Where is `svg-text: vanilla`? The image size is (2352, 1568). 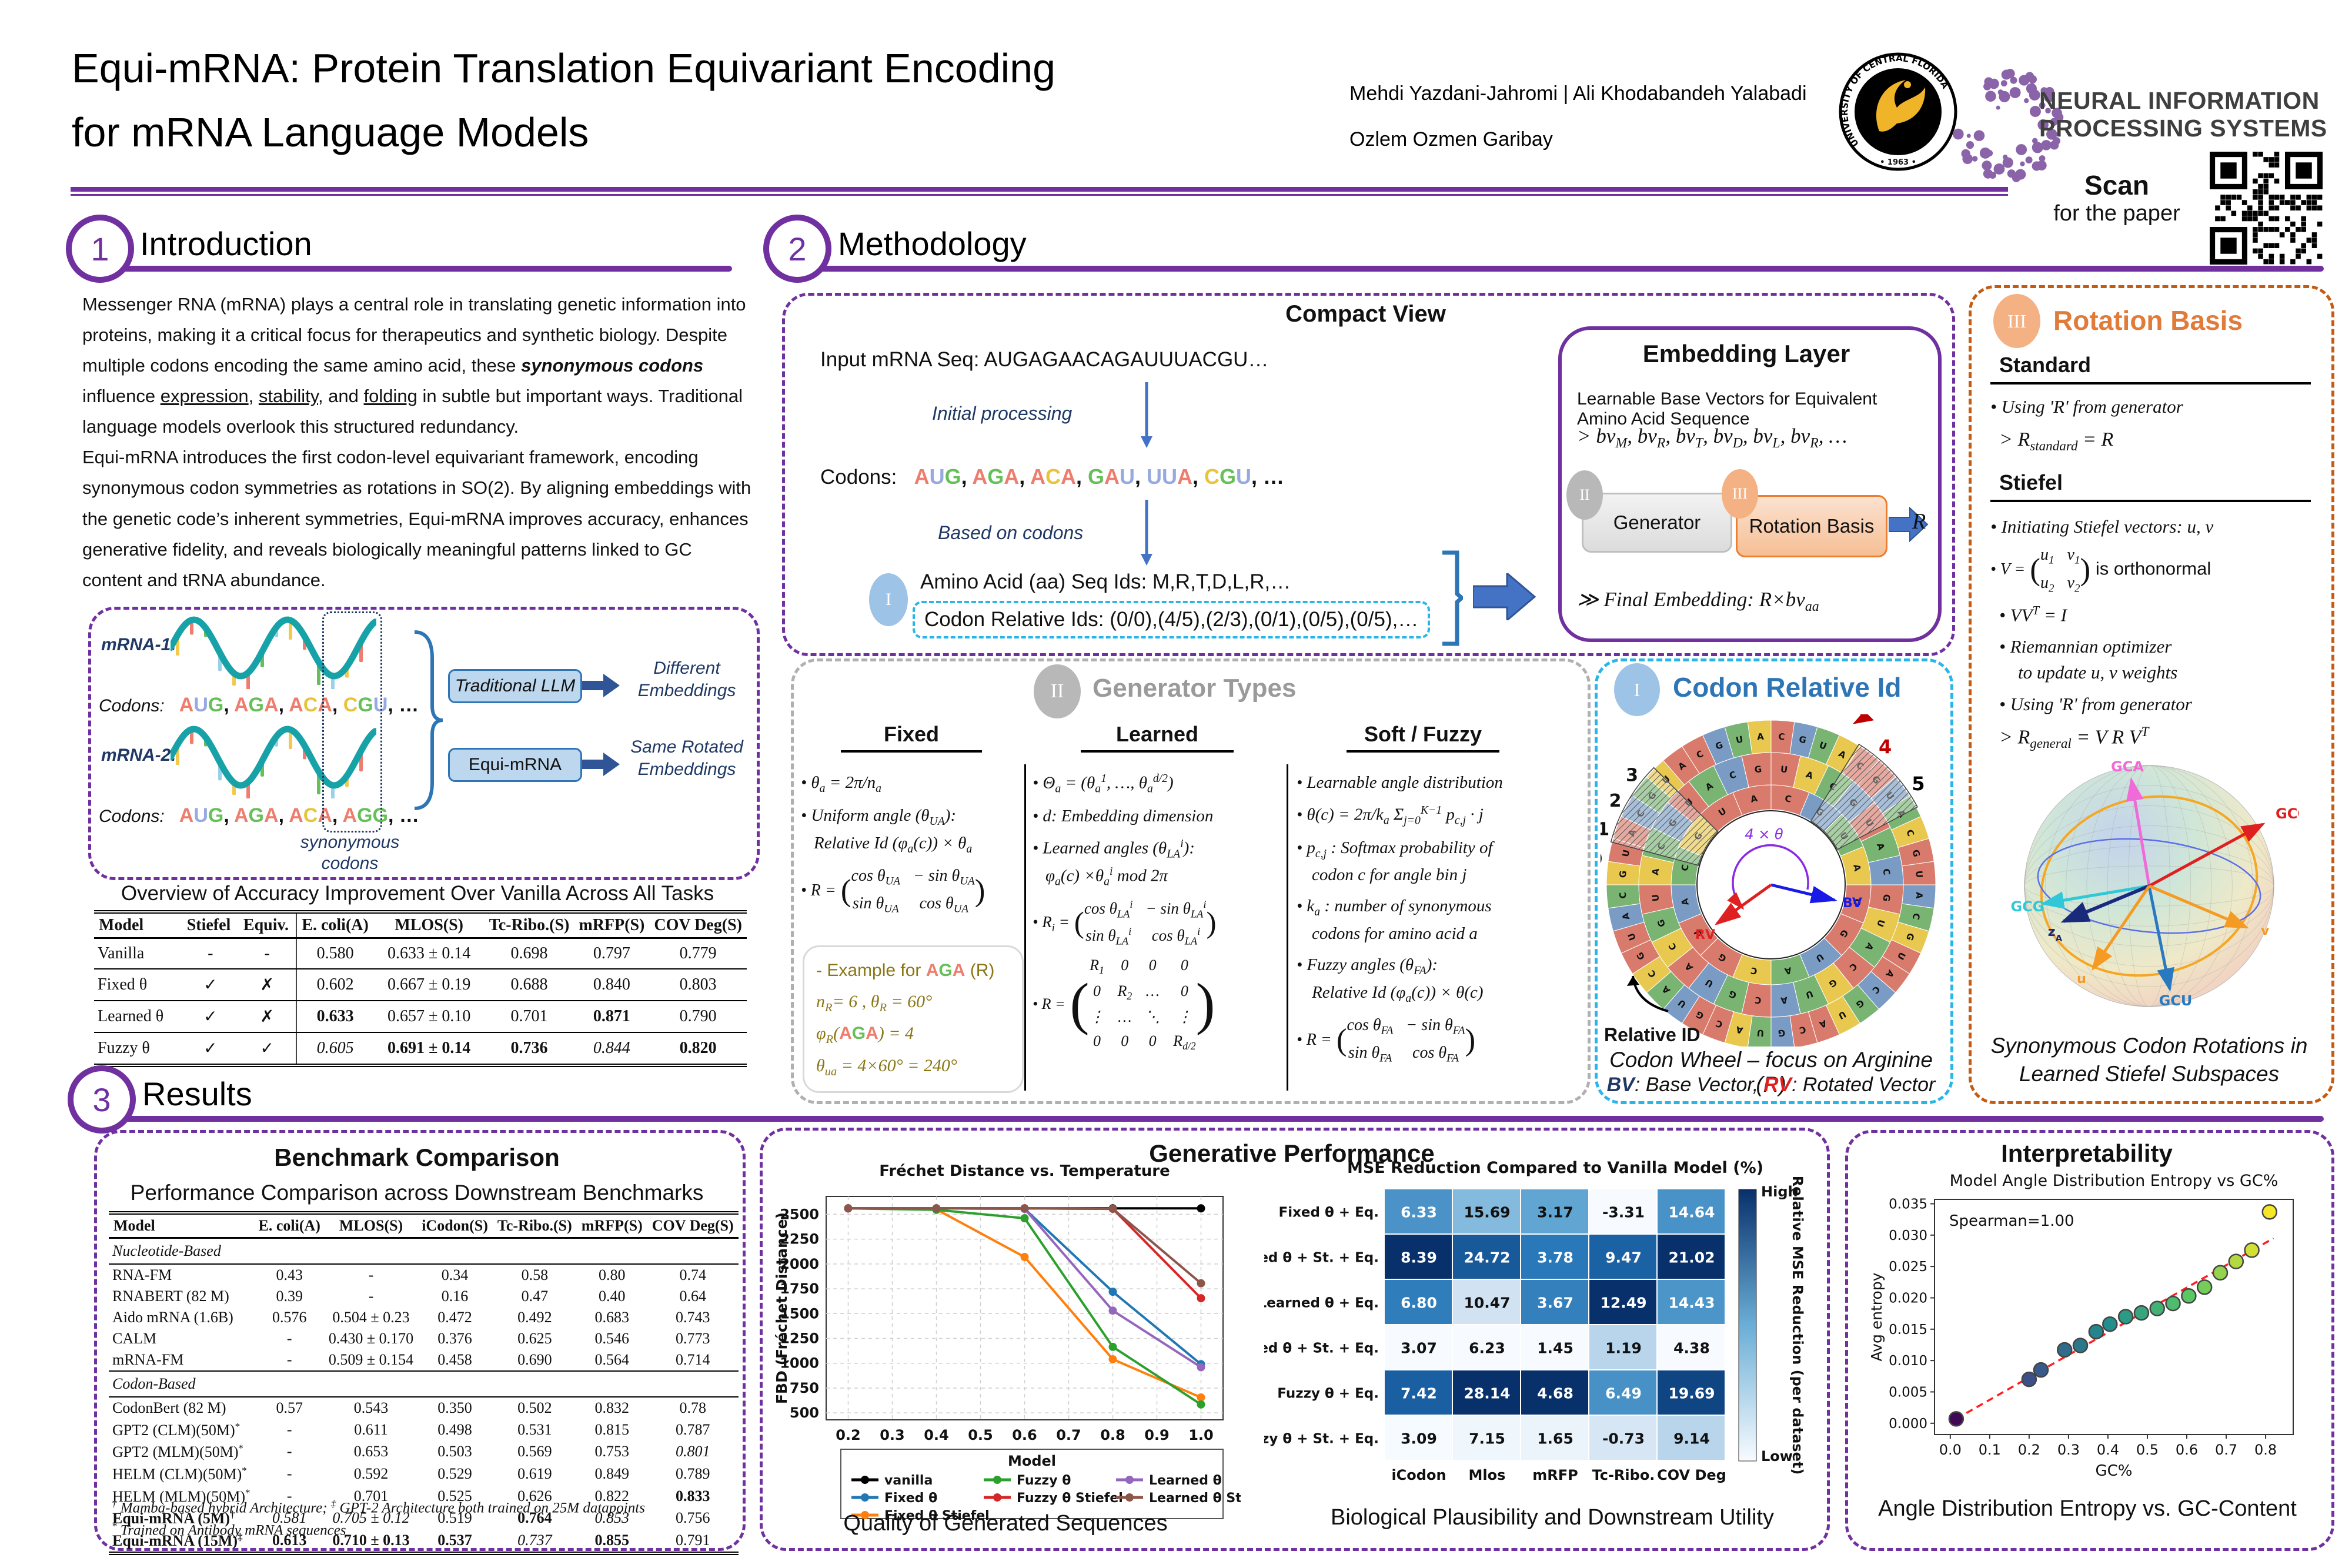 svg-text: vanilla is located at coordinates (908, 1480).